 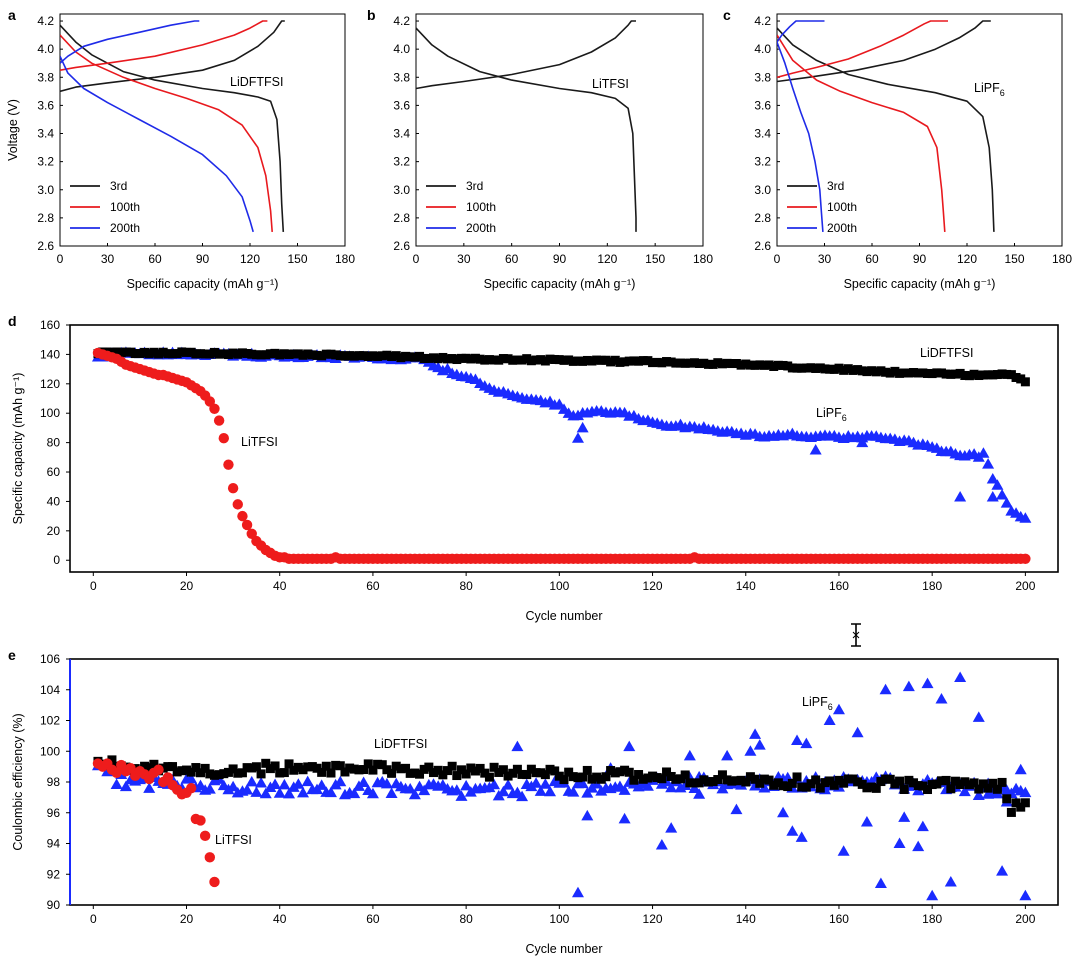 I want to click on legend-label-200th: 200th, so click(x=481, y=228).